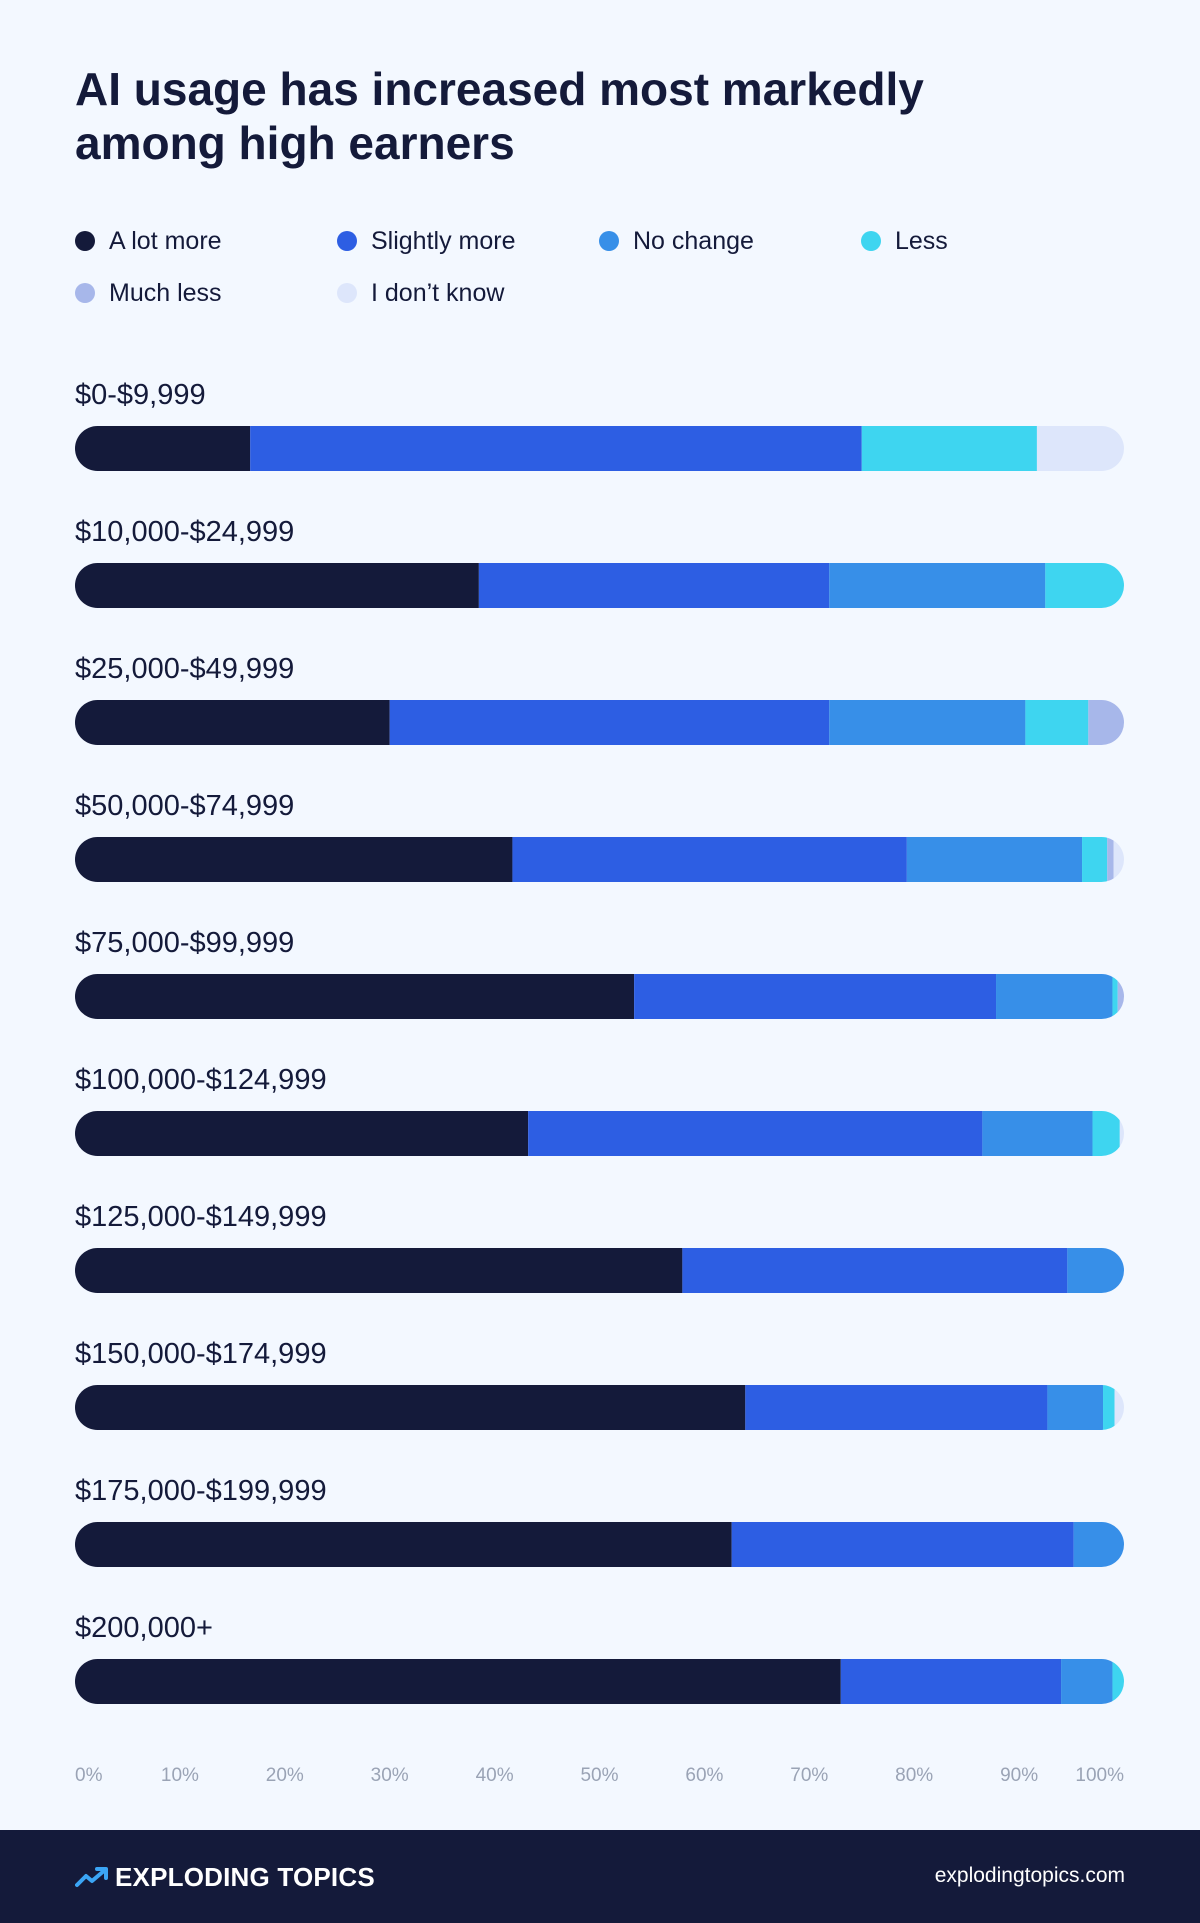 The height and width of the screenshot is (1923, 1200). I want to click on category-label: $200,000+, so click(144, 1628).